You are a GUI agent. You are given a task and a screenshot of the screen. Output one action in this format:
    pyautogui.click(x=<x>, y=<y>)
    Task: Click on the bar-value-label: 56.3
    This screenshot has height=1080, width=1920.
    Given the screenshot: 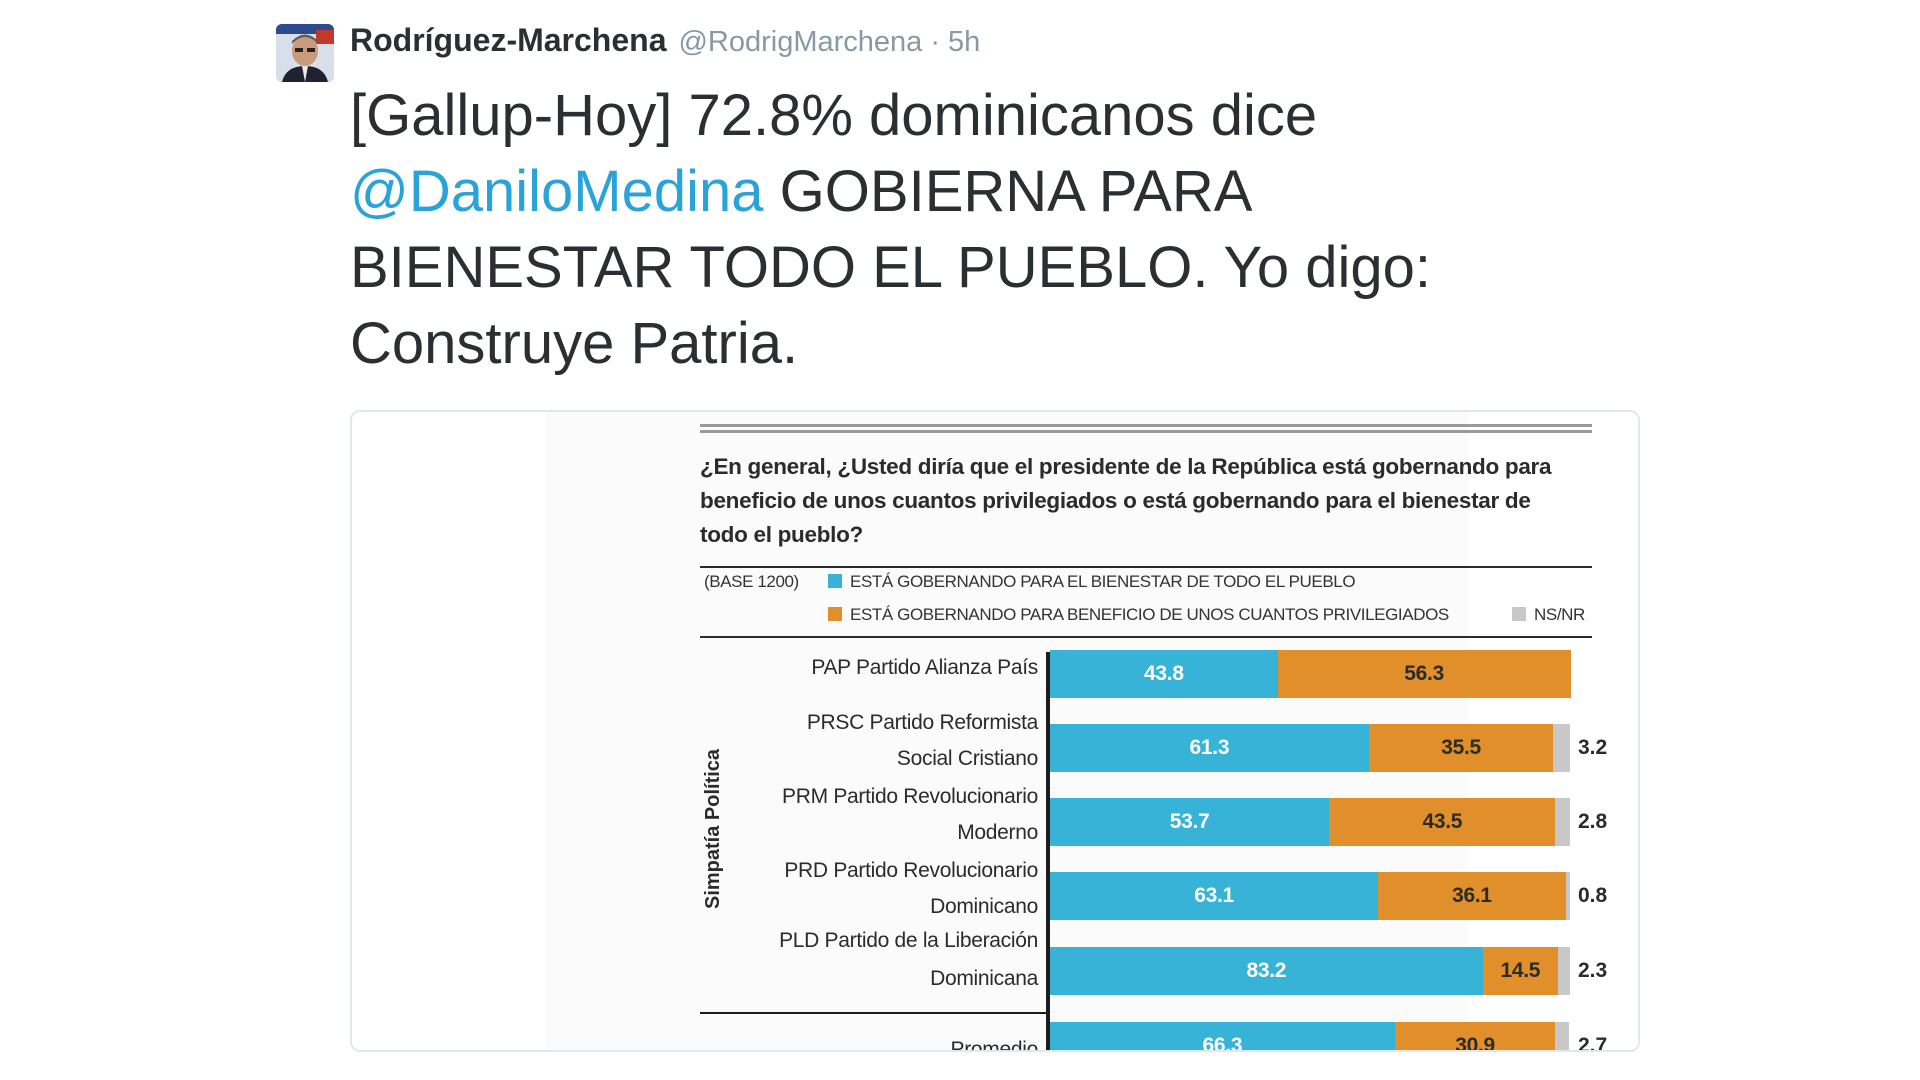 What is the action you would take?
    pyautogui.click(x=1424, y=673)
    